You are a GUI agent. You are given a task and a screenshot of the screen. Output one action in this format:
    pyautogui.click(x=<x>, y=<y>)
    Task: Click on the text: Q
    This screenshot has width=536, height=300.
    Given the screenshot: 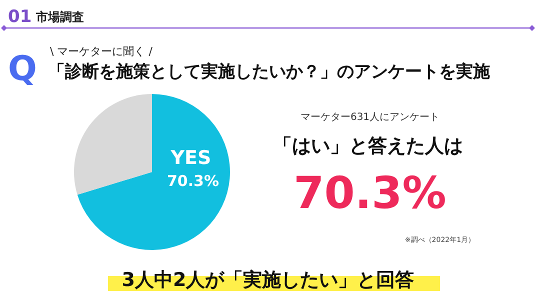 What is the action you would take?
    pyautogui.click(x=22, y=69)
    